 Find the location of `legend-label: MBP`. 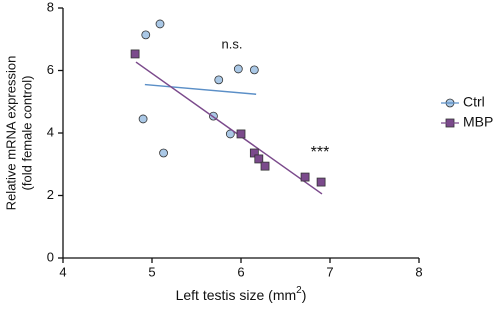

legend-label: MBP is located at coordinates (478, 122).